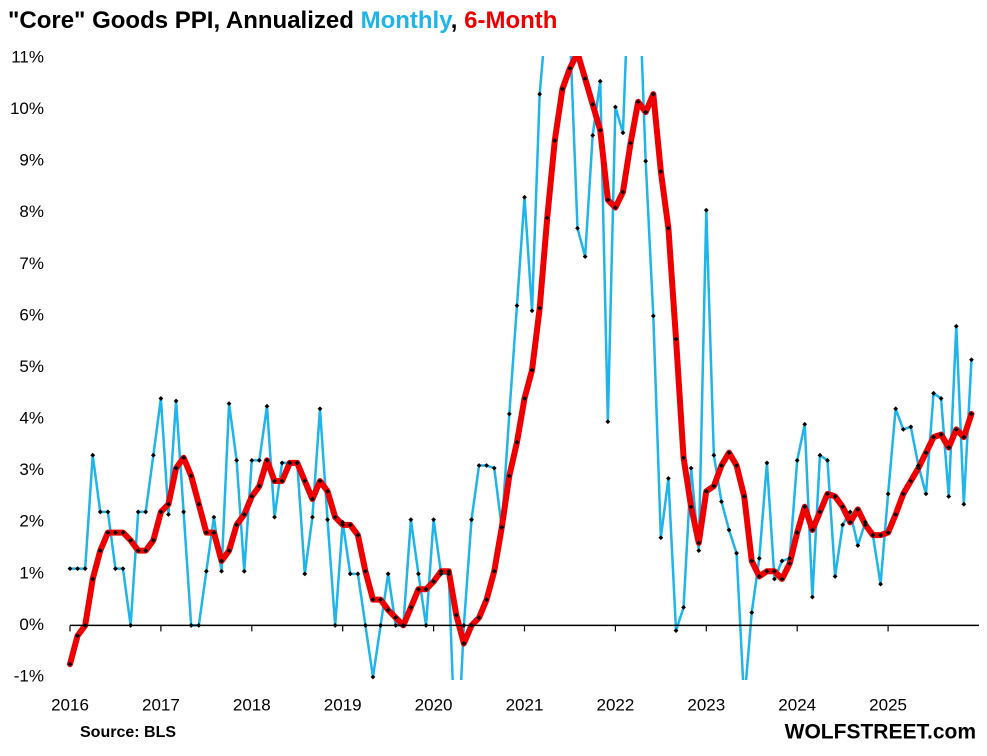 The image size is (987, 756). Describe the element at coordinates (31, 624) in the screenshot. I see `y-tick-label: 0%` at that location.